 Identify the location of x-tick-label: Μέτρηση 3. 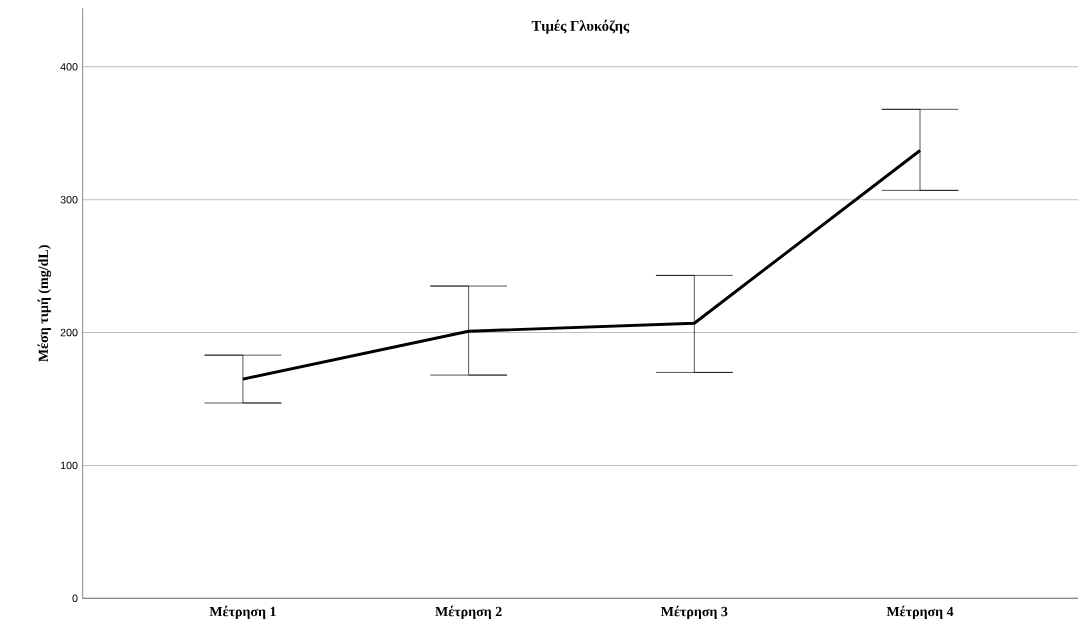
(694, 612).